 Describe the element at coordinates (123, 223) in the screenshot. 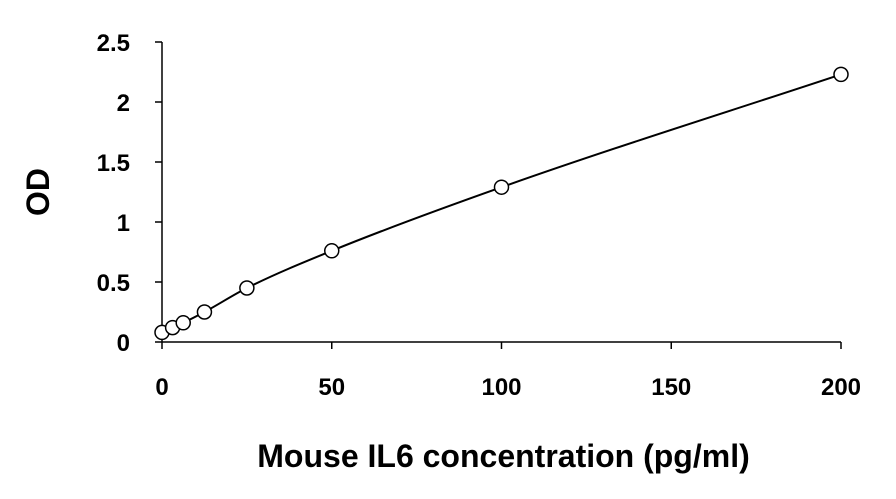

I see `y-tick-label: 1` at that location.